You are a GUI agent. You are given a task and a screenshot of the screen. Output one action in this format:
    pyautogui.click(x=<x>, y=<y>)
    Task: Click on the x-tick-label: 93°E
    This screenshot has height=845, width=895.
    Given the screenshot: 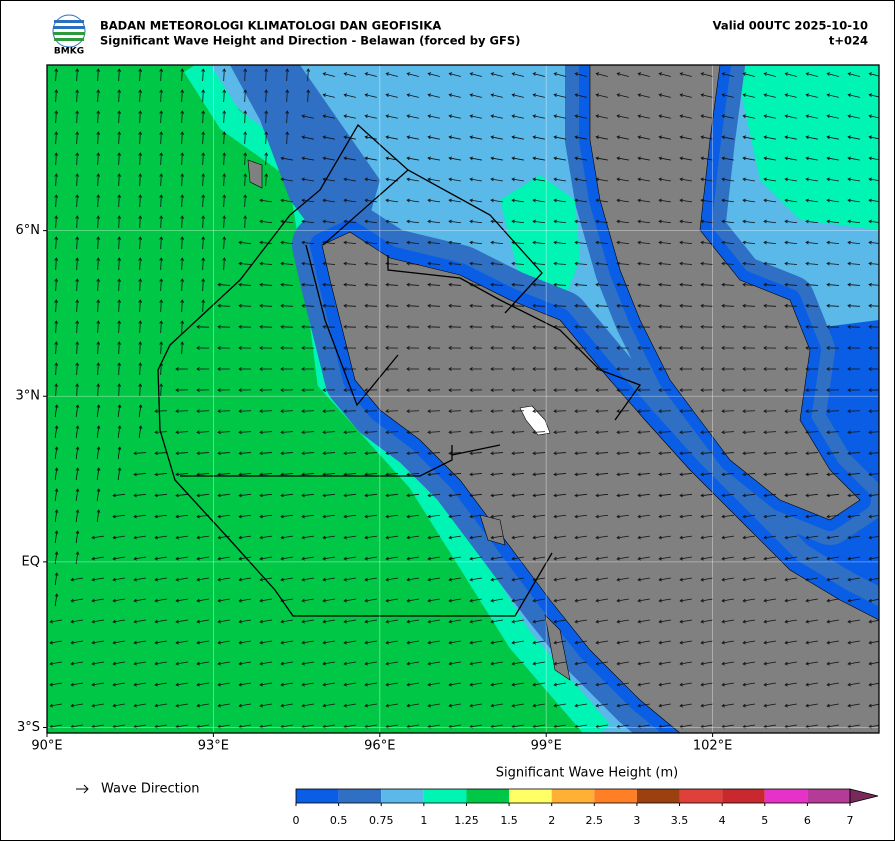 What is the action you would take?
    pyautogui.click(x=213, y=746)
    